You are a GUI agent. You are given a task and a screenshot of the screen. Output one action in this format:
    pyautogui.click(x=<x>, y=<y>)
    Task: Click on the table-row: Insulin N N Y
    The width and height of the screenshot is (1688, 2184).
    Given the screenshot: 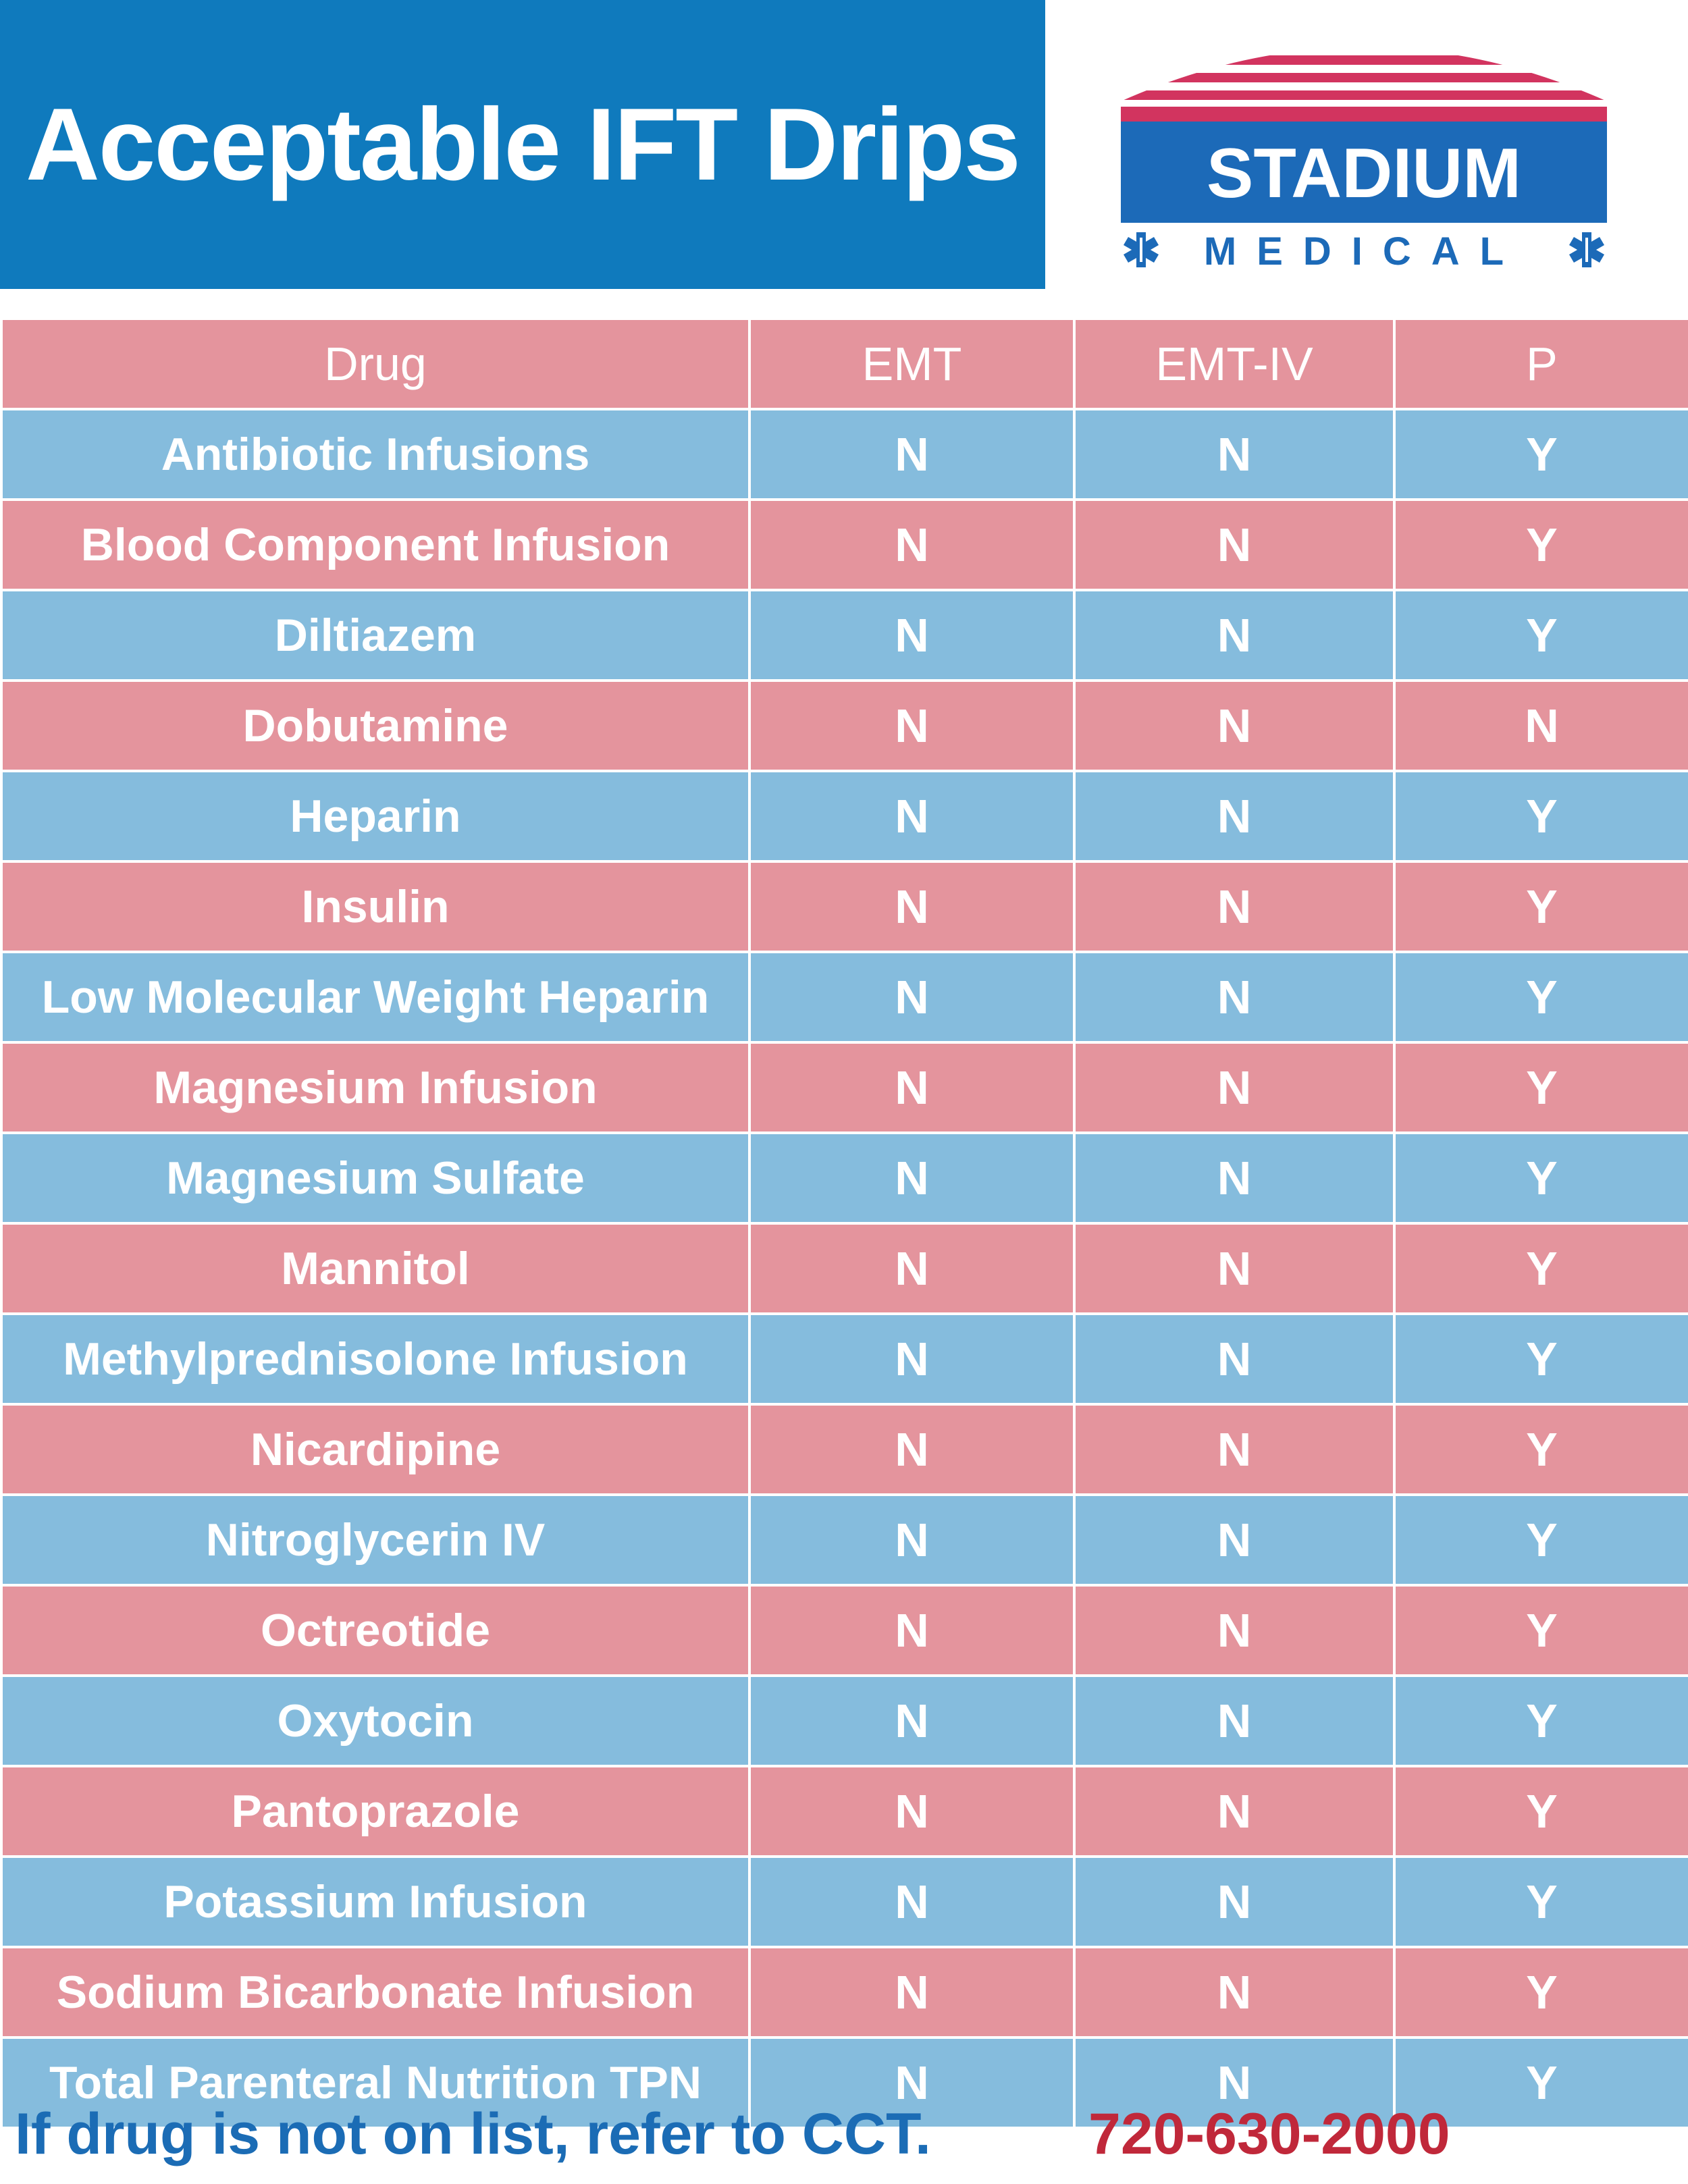 What is the action you would take?
    pyautogui.click(x=844, y=906)
    